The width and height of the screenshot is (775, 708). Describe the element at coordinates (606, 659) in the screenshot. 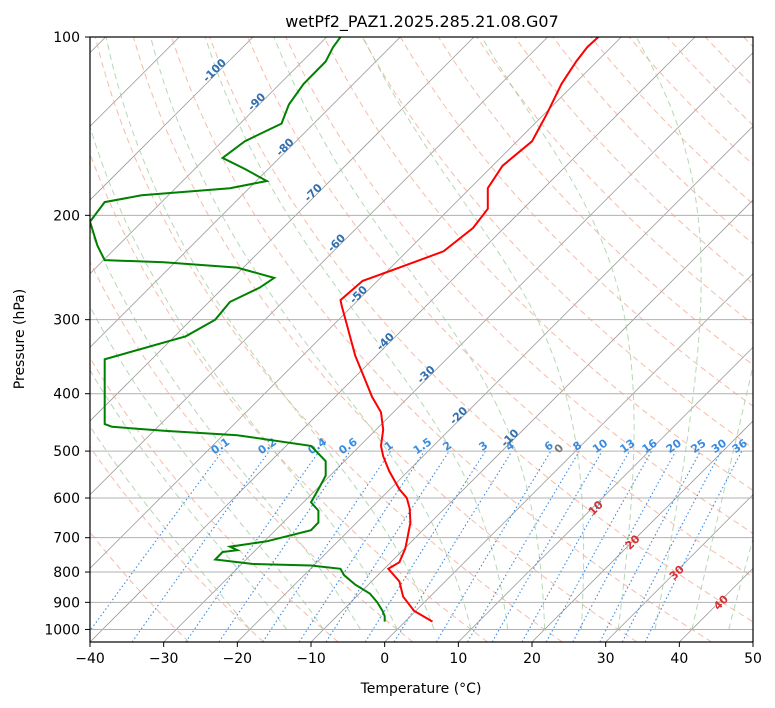

I see `x-tick-label: 30` at that location.